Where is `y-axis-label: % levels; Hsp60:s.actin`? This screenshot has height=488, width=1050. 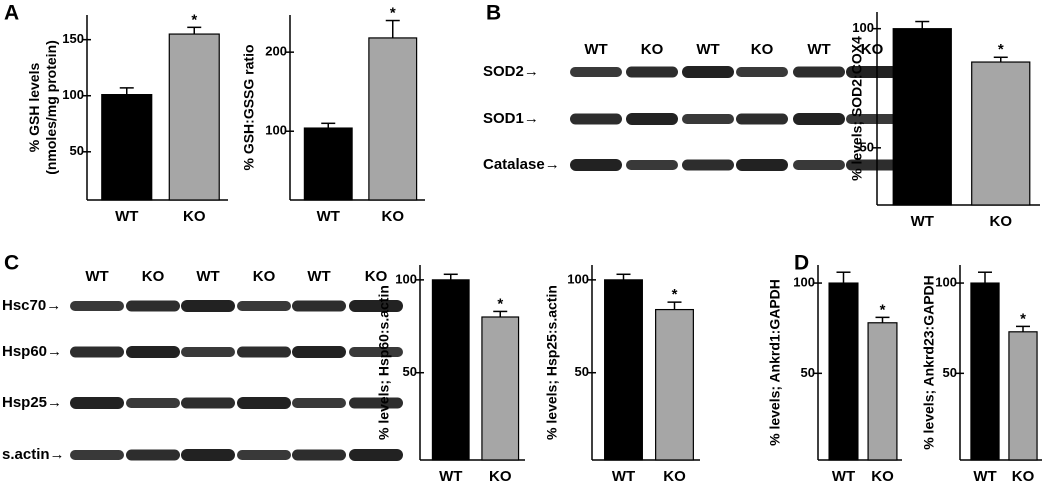
y-axis-label: % levels; Hsp60:s.actin is located at coordinates (384, 362).